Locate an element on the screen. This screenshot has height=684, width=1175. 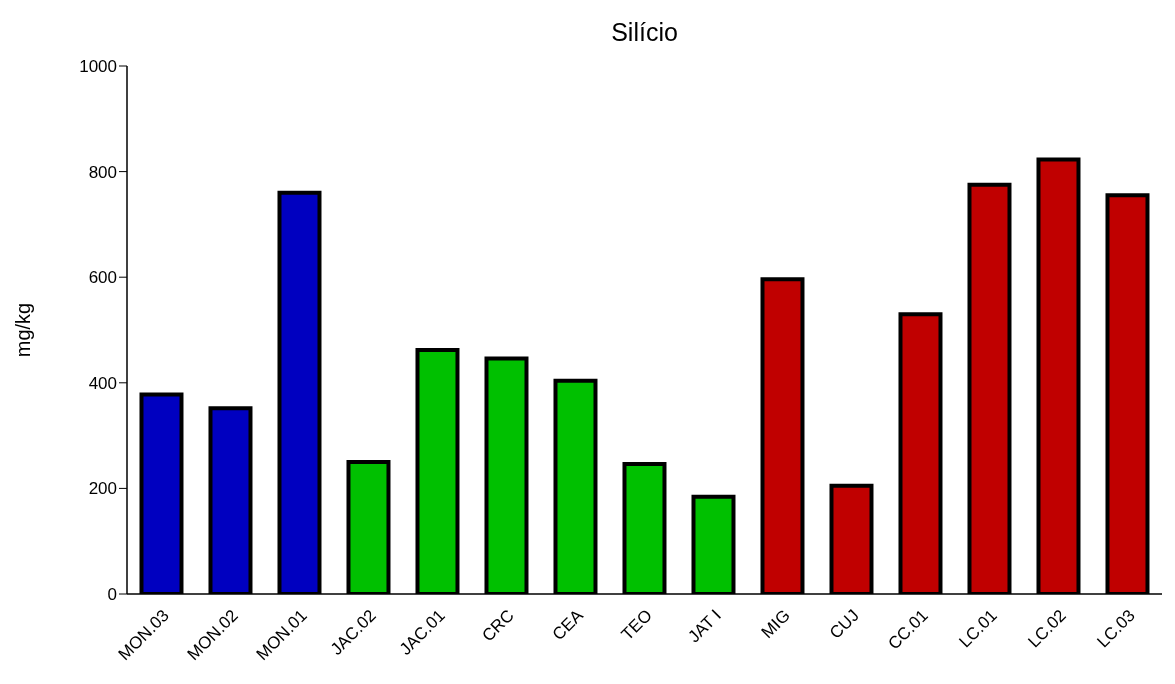
x-tick-label: JAT I is located at coordinates (704, 626).